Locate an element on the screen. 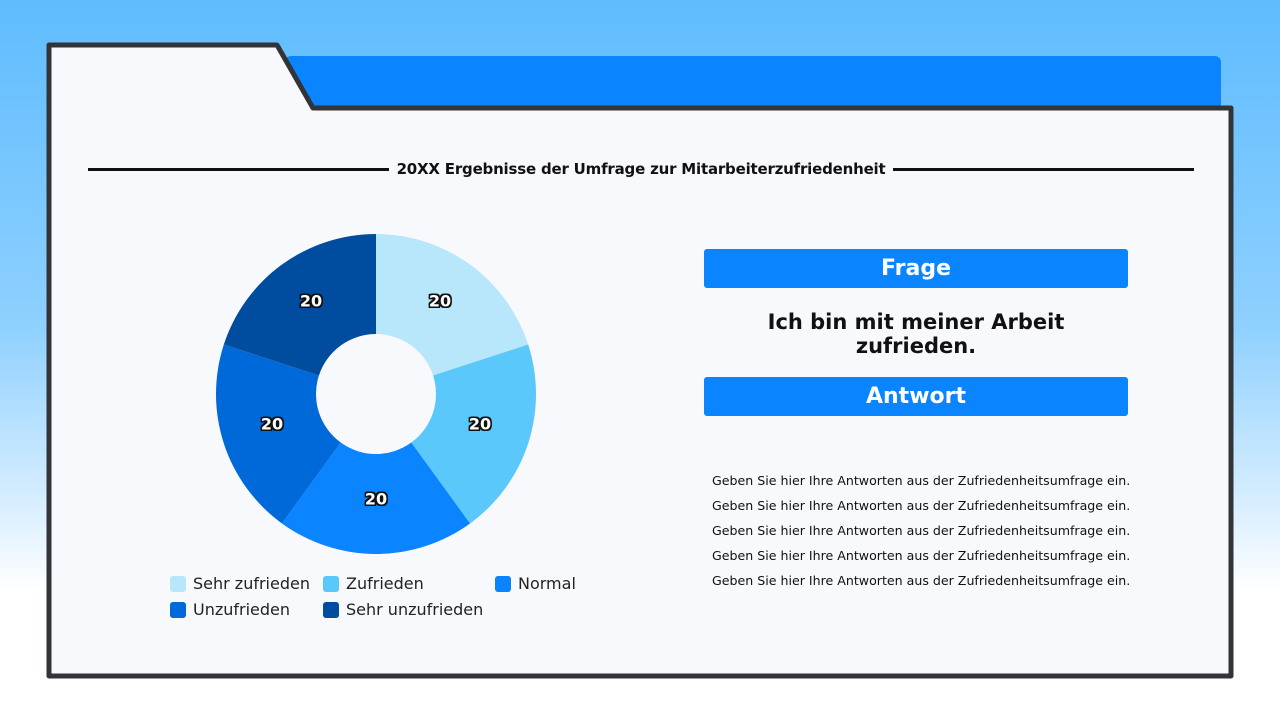  question-text: Ich bin mit meiner Arbeit zufrieden. is located at coordinates (916, 334).